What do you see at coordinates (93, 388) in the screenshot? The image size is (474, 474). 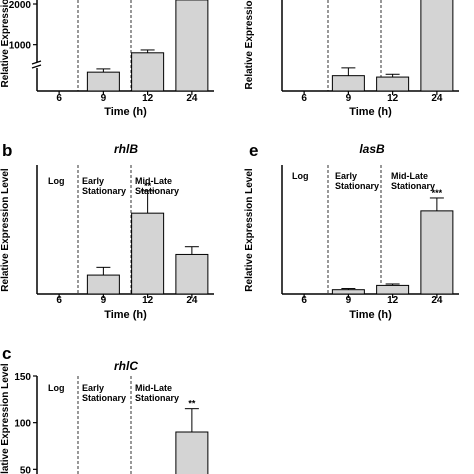 I see `panel-c-phase-label: Early` at bounding box center [93, 388].